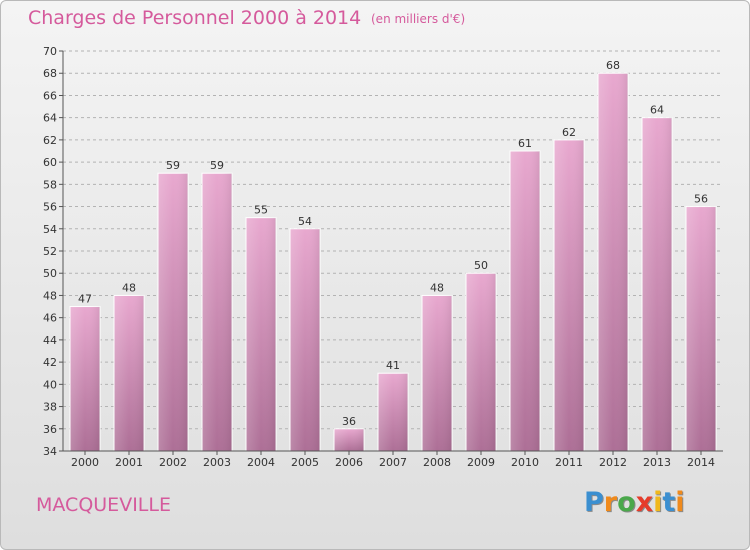  Describe the element at coordinates (50, 251) in the screenshot. I see `y-tick-label: 52` at that location.